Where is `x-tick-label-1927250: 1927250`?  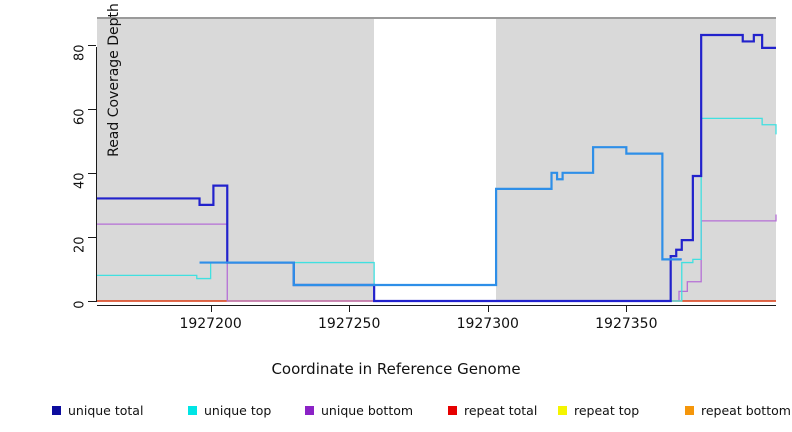 x-tick-label-1927250: 1927250 is located at coordinates (349, 324).